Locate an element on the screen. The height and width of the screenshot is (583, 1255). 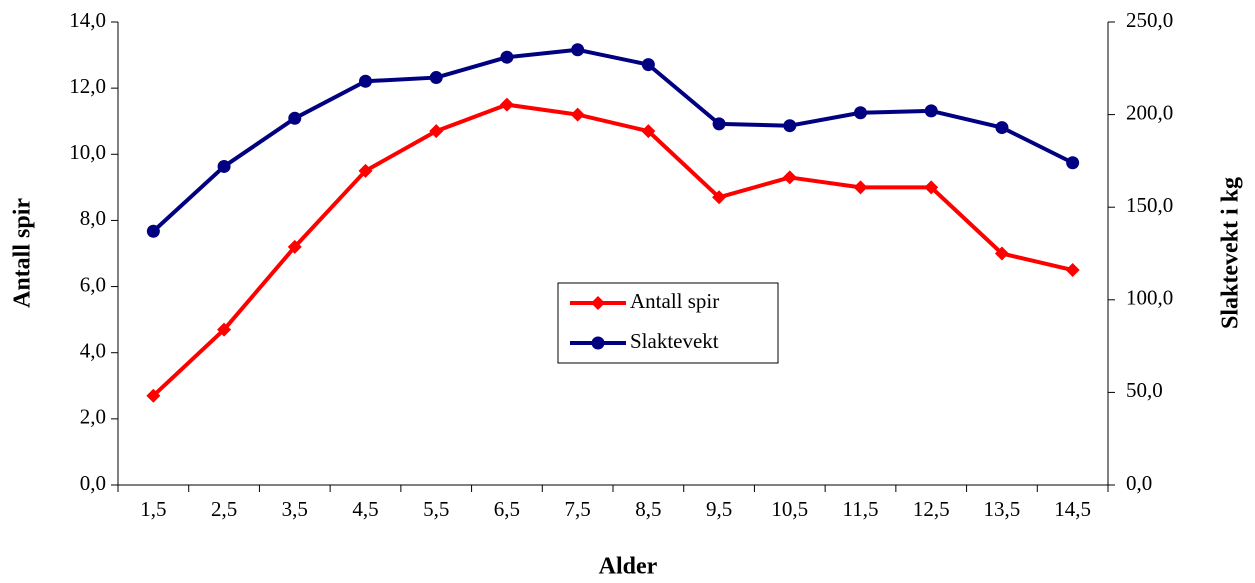
x-tick-label: 1,5 is located at coordinates (153, 509).